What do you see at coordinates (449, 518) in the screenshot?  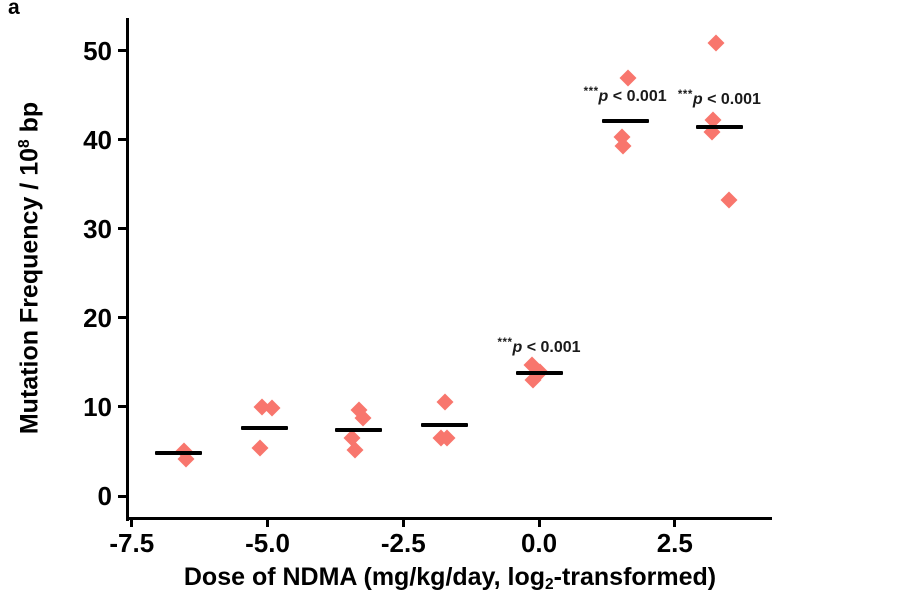 I see `x-axis-line` at bounding box center [449, 518].